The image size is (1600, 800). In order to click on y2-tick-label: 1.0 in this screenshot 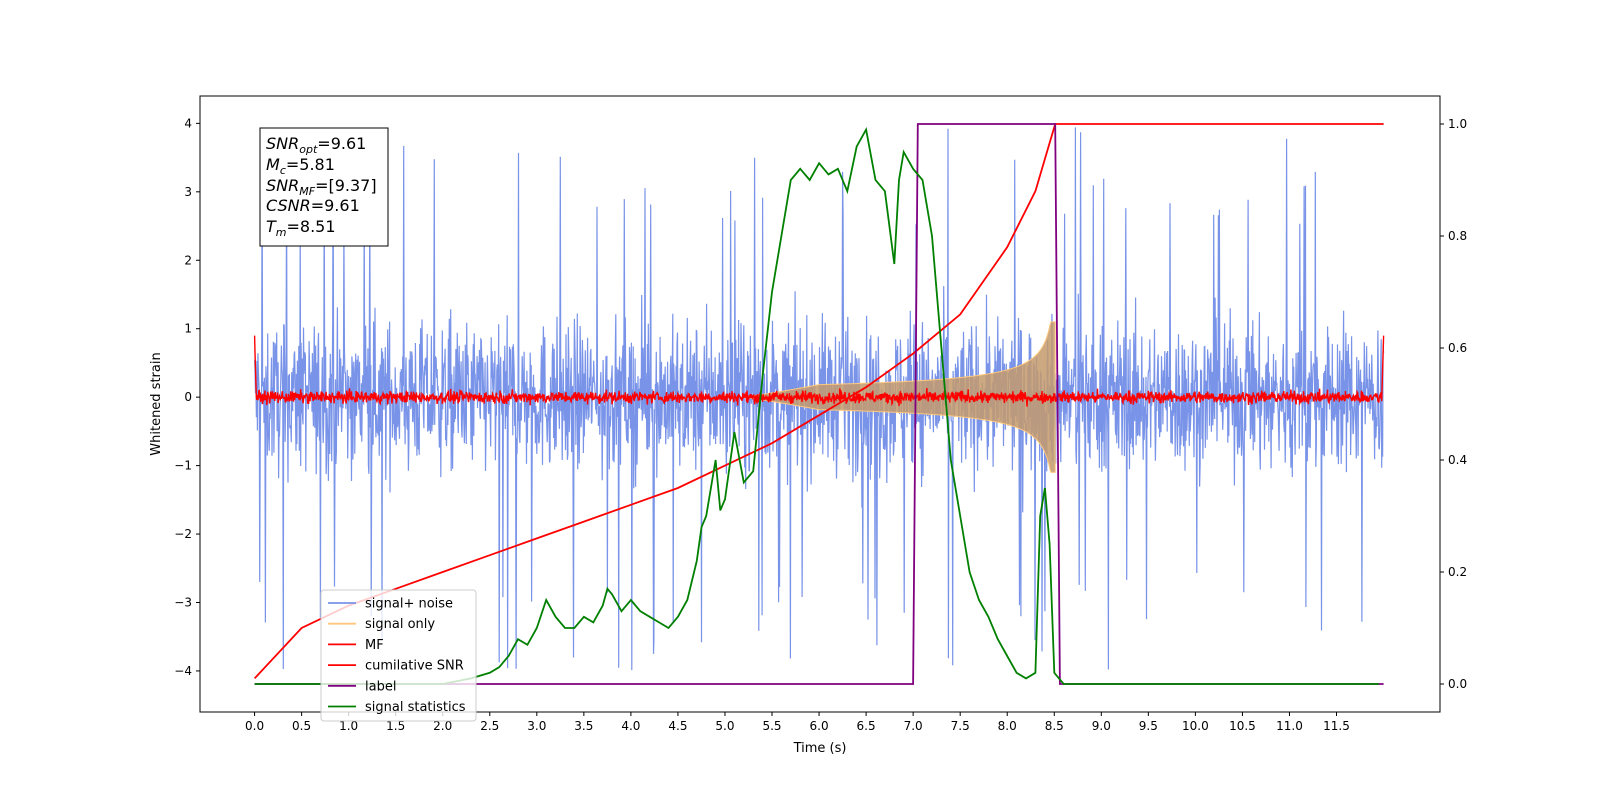, I will do `click(1457, 124)`.